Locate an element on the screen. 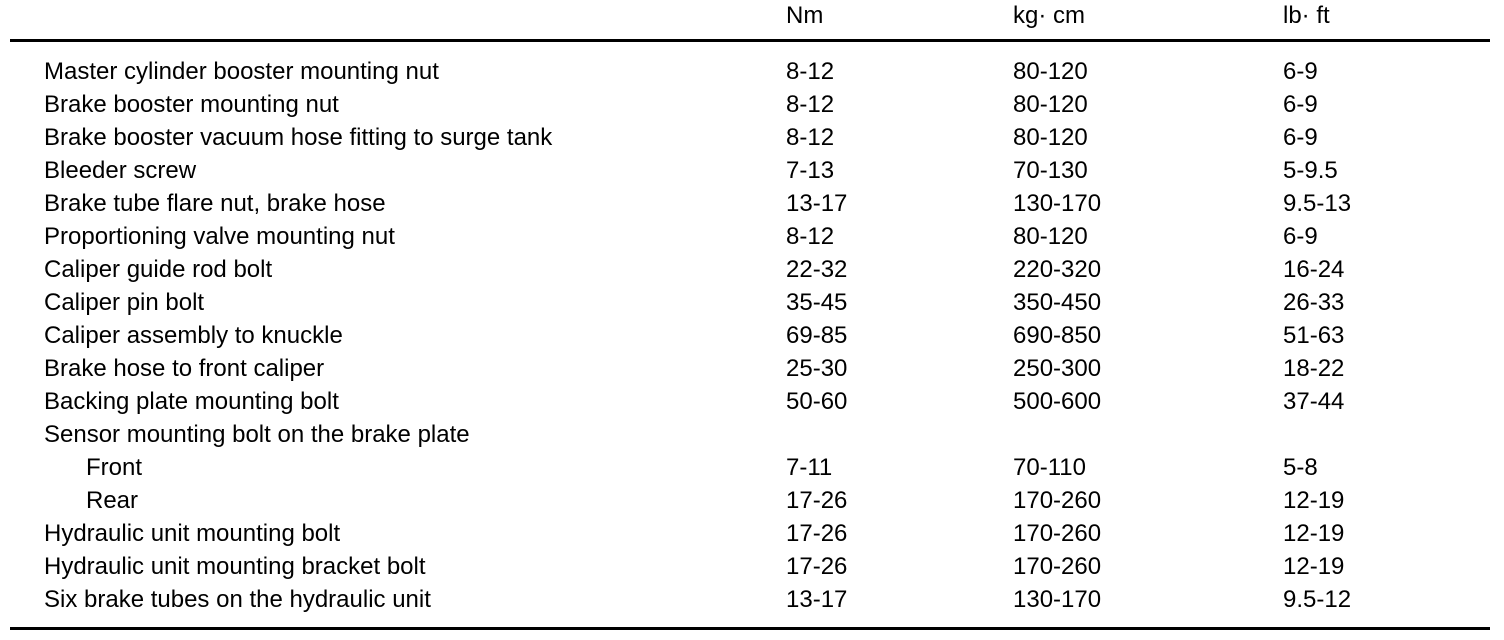 This screenshot has height=640, width=1504. column-header: kg· cm is located at coordinates (1049, 15).